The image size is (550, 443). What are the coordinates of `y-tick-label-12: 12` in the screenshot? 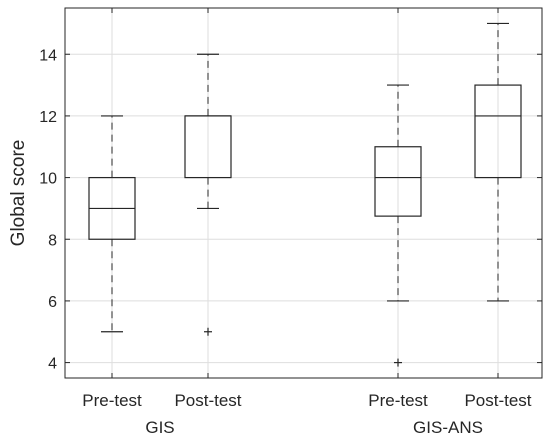 It's located at (48, 117).